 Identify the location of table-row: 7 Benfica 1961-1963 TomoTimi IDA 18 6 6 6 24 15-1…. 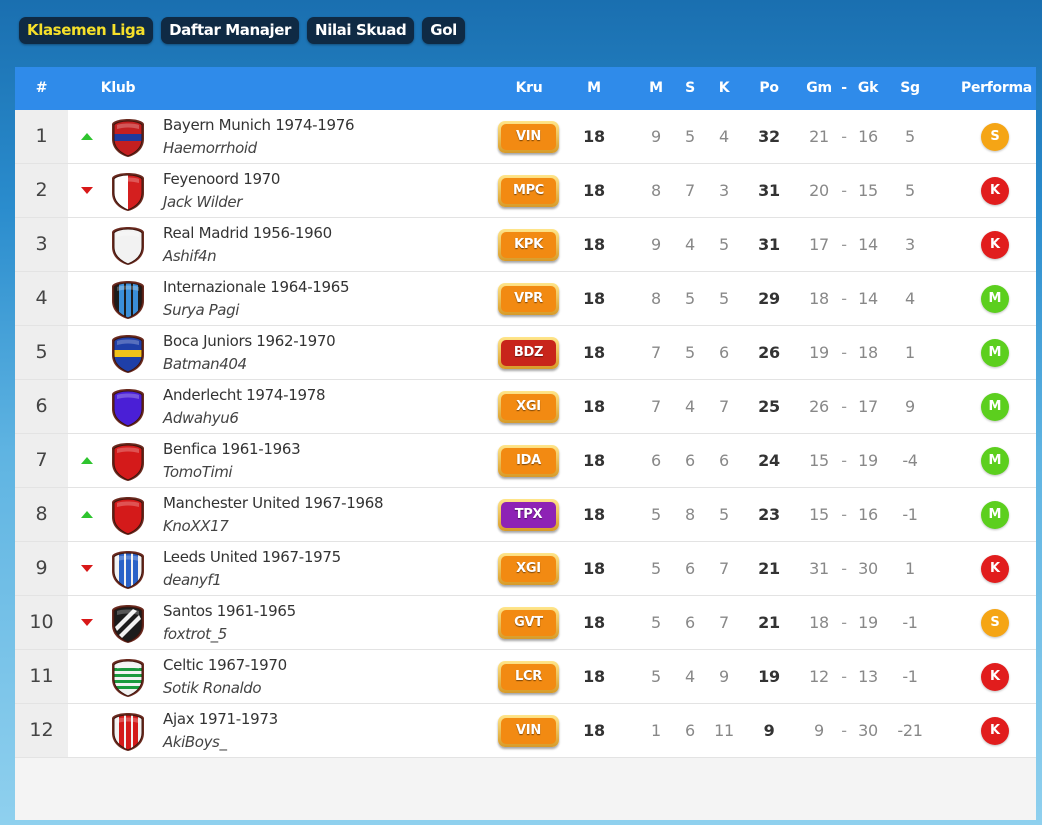
(525, 461).